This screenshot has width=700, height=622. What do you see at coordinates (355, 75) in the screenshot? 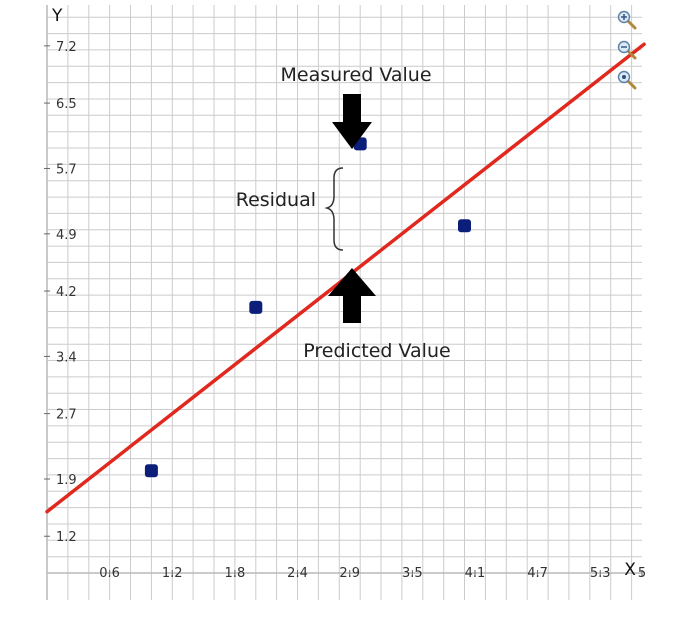
I see `measured-value-label: Measured Value` at bounding box center [355, 75].